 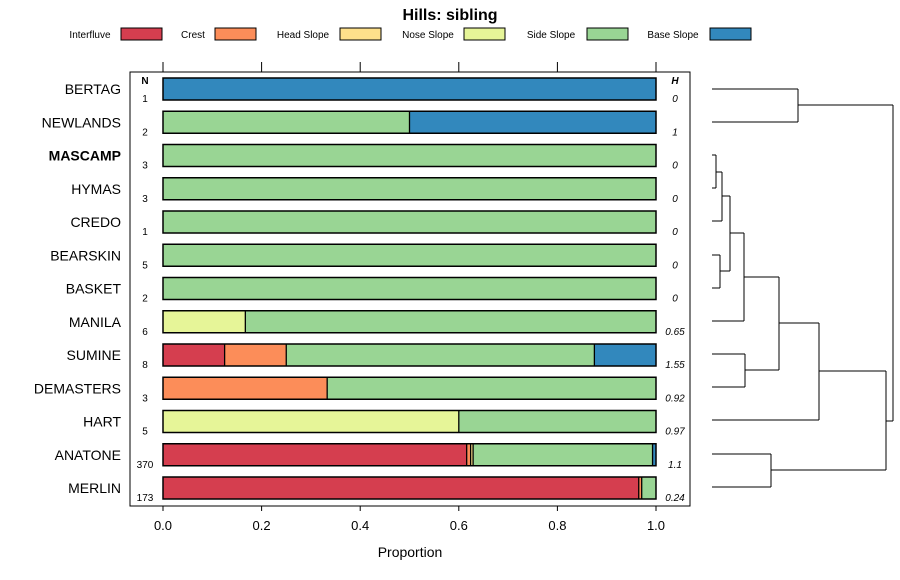 I want to click on row-label: CREDO, so click(x=95, y=222).